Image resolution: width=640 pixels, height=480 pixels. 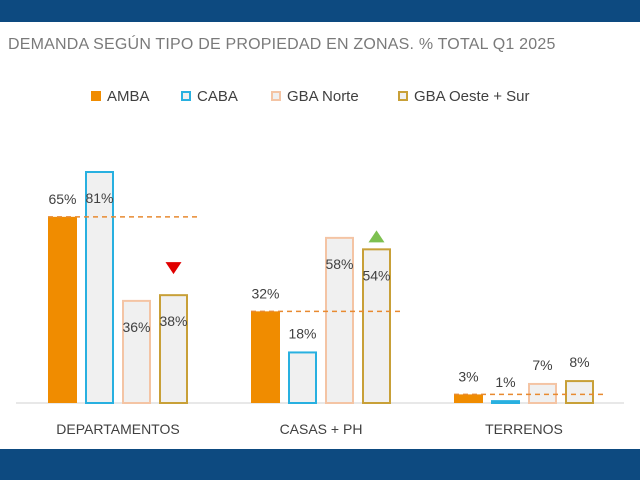 I want to click on trend-up-marker-casas-ph, so click(x=376, y=236).